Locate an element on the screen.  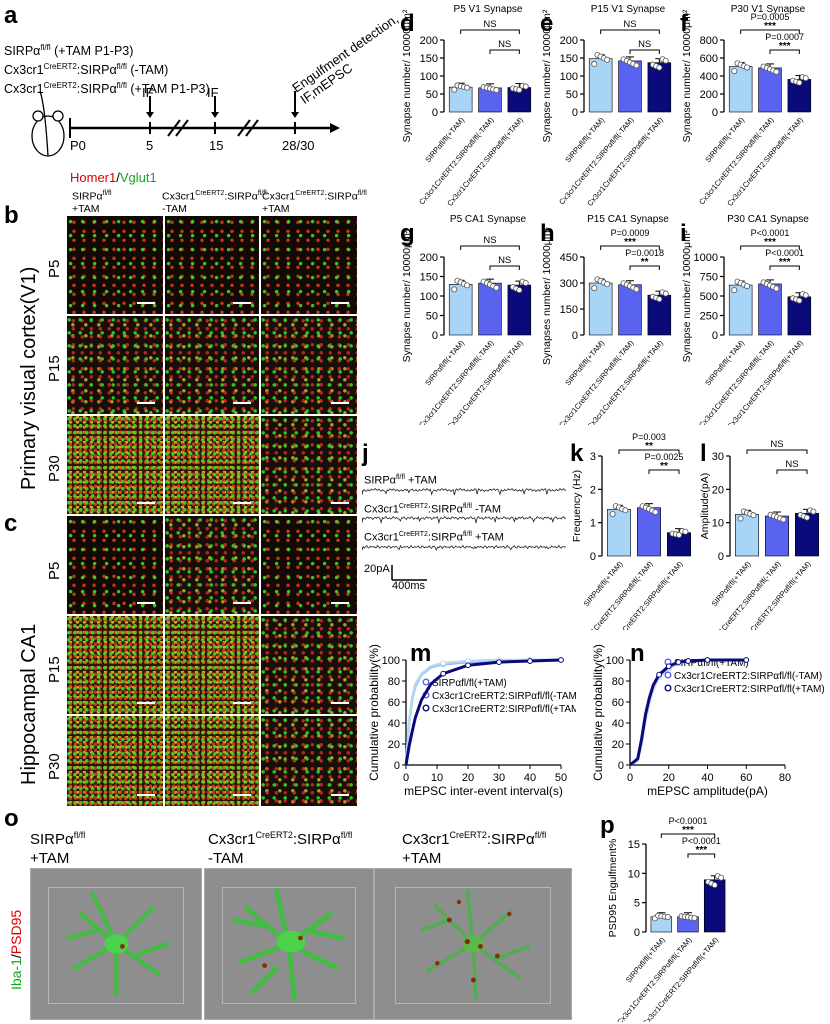
series-line is located at coordinates (483, 712).